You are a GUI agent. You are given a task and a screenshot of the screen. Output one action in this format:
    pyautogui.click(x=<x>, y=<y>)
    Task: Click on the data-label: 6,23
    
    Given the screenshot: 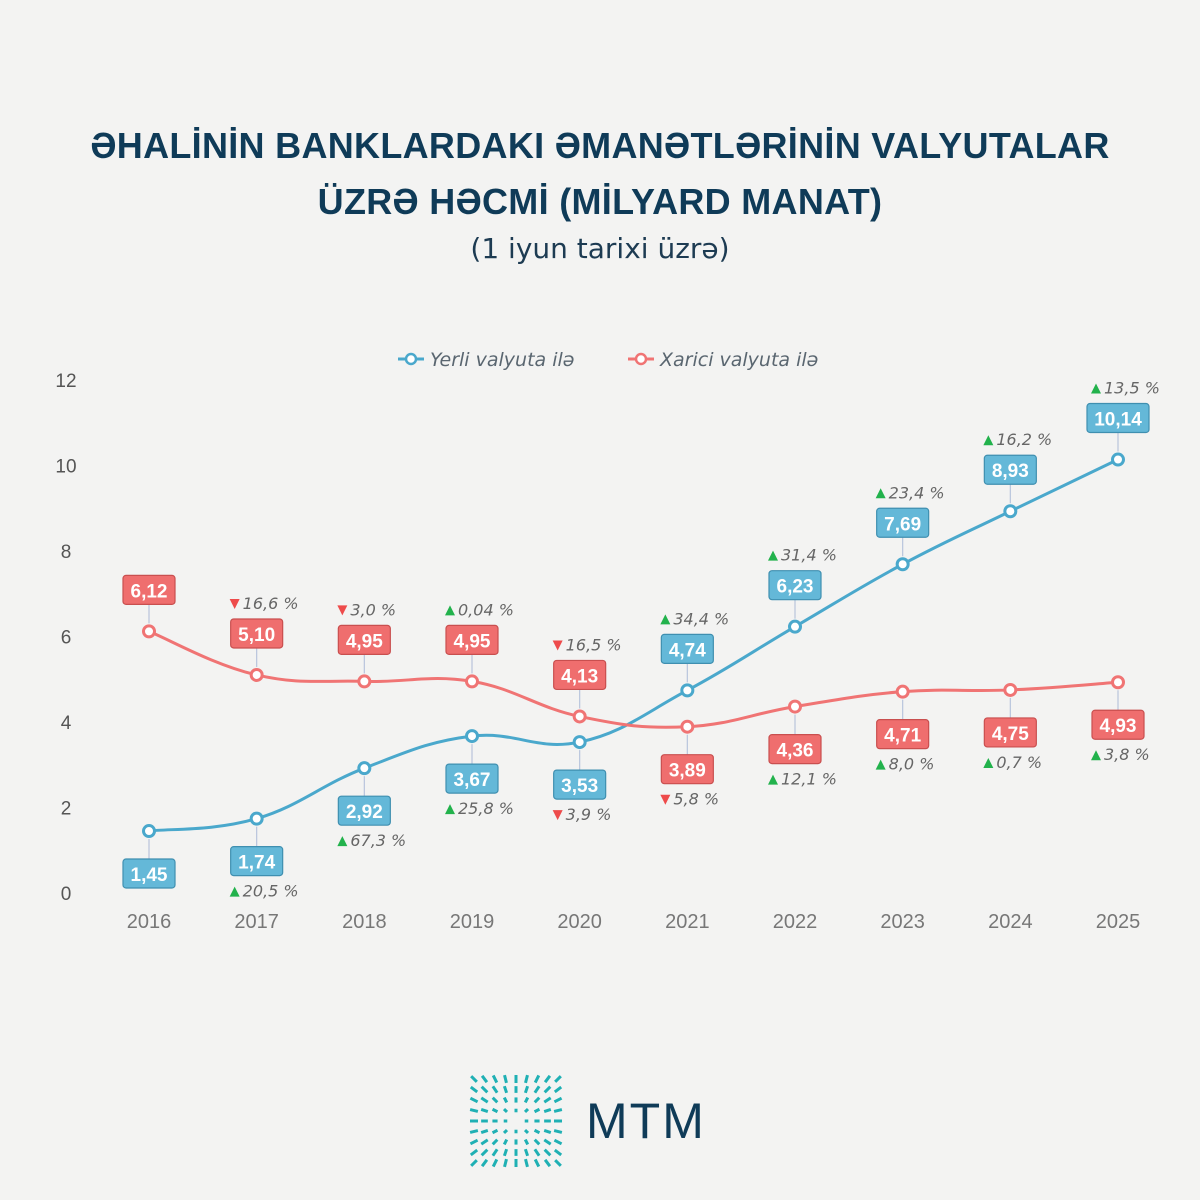 What is the action you would take?
    pyautogui.click(x=795, y=587)
    